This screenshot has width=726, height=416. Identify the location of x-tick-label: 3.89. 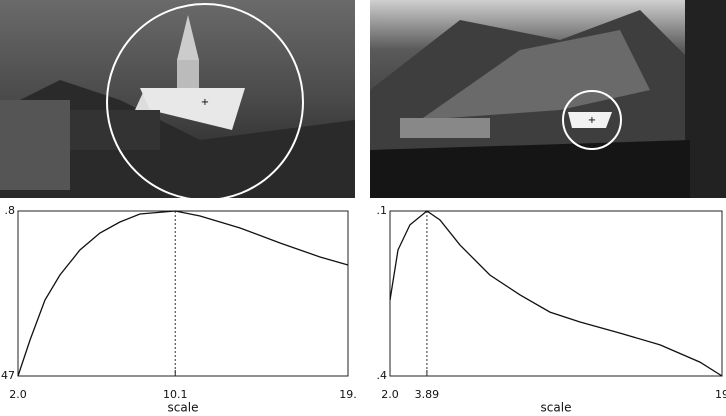
(427, 394).